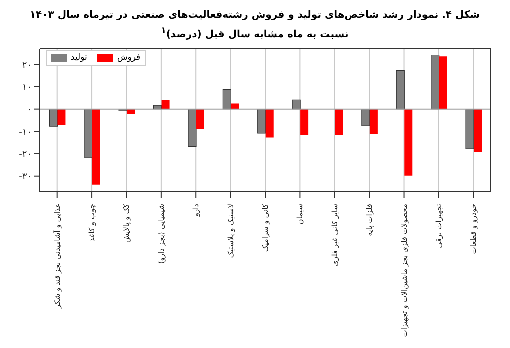  What do you see at coordinates (255, 16) in the screenshot?
I see `chart-title: شکل ۴. نمودار رشد شاخص‌های تولید و فروش رشته‌فعالیت‌های صنعتی در تیرماه سال ۱۴۰۳` at bounding box center [255, 16].